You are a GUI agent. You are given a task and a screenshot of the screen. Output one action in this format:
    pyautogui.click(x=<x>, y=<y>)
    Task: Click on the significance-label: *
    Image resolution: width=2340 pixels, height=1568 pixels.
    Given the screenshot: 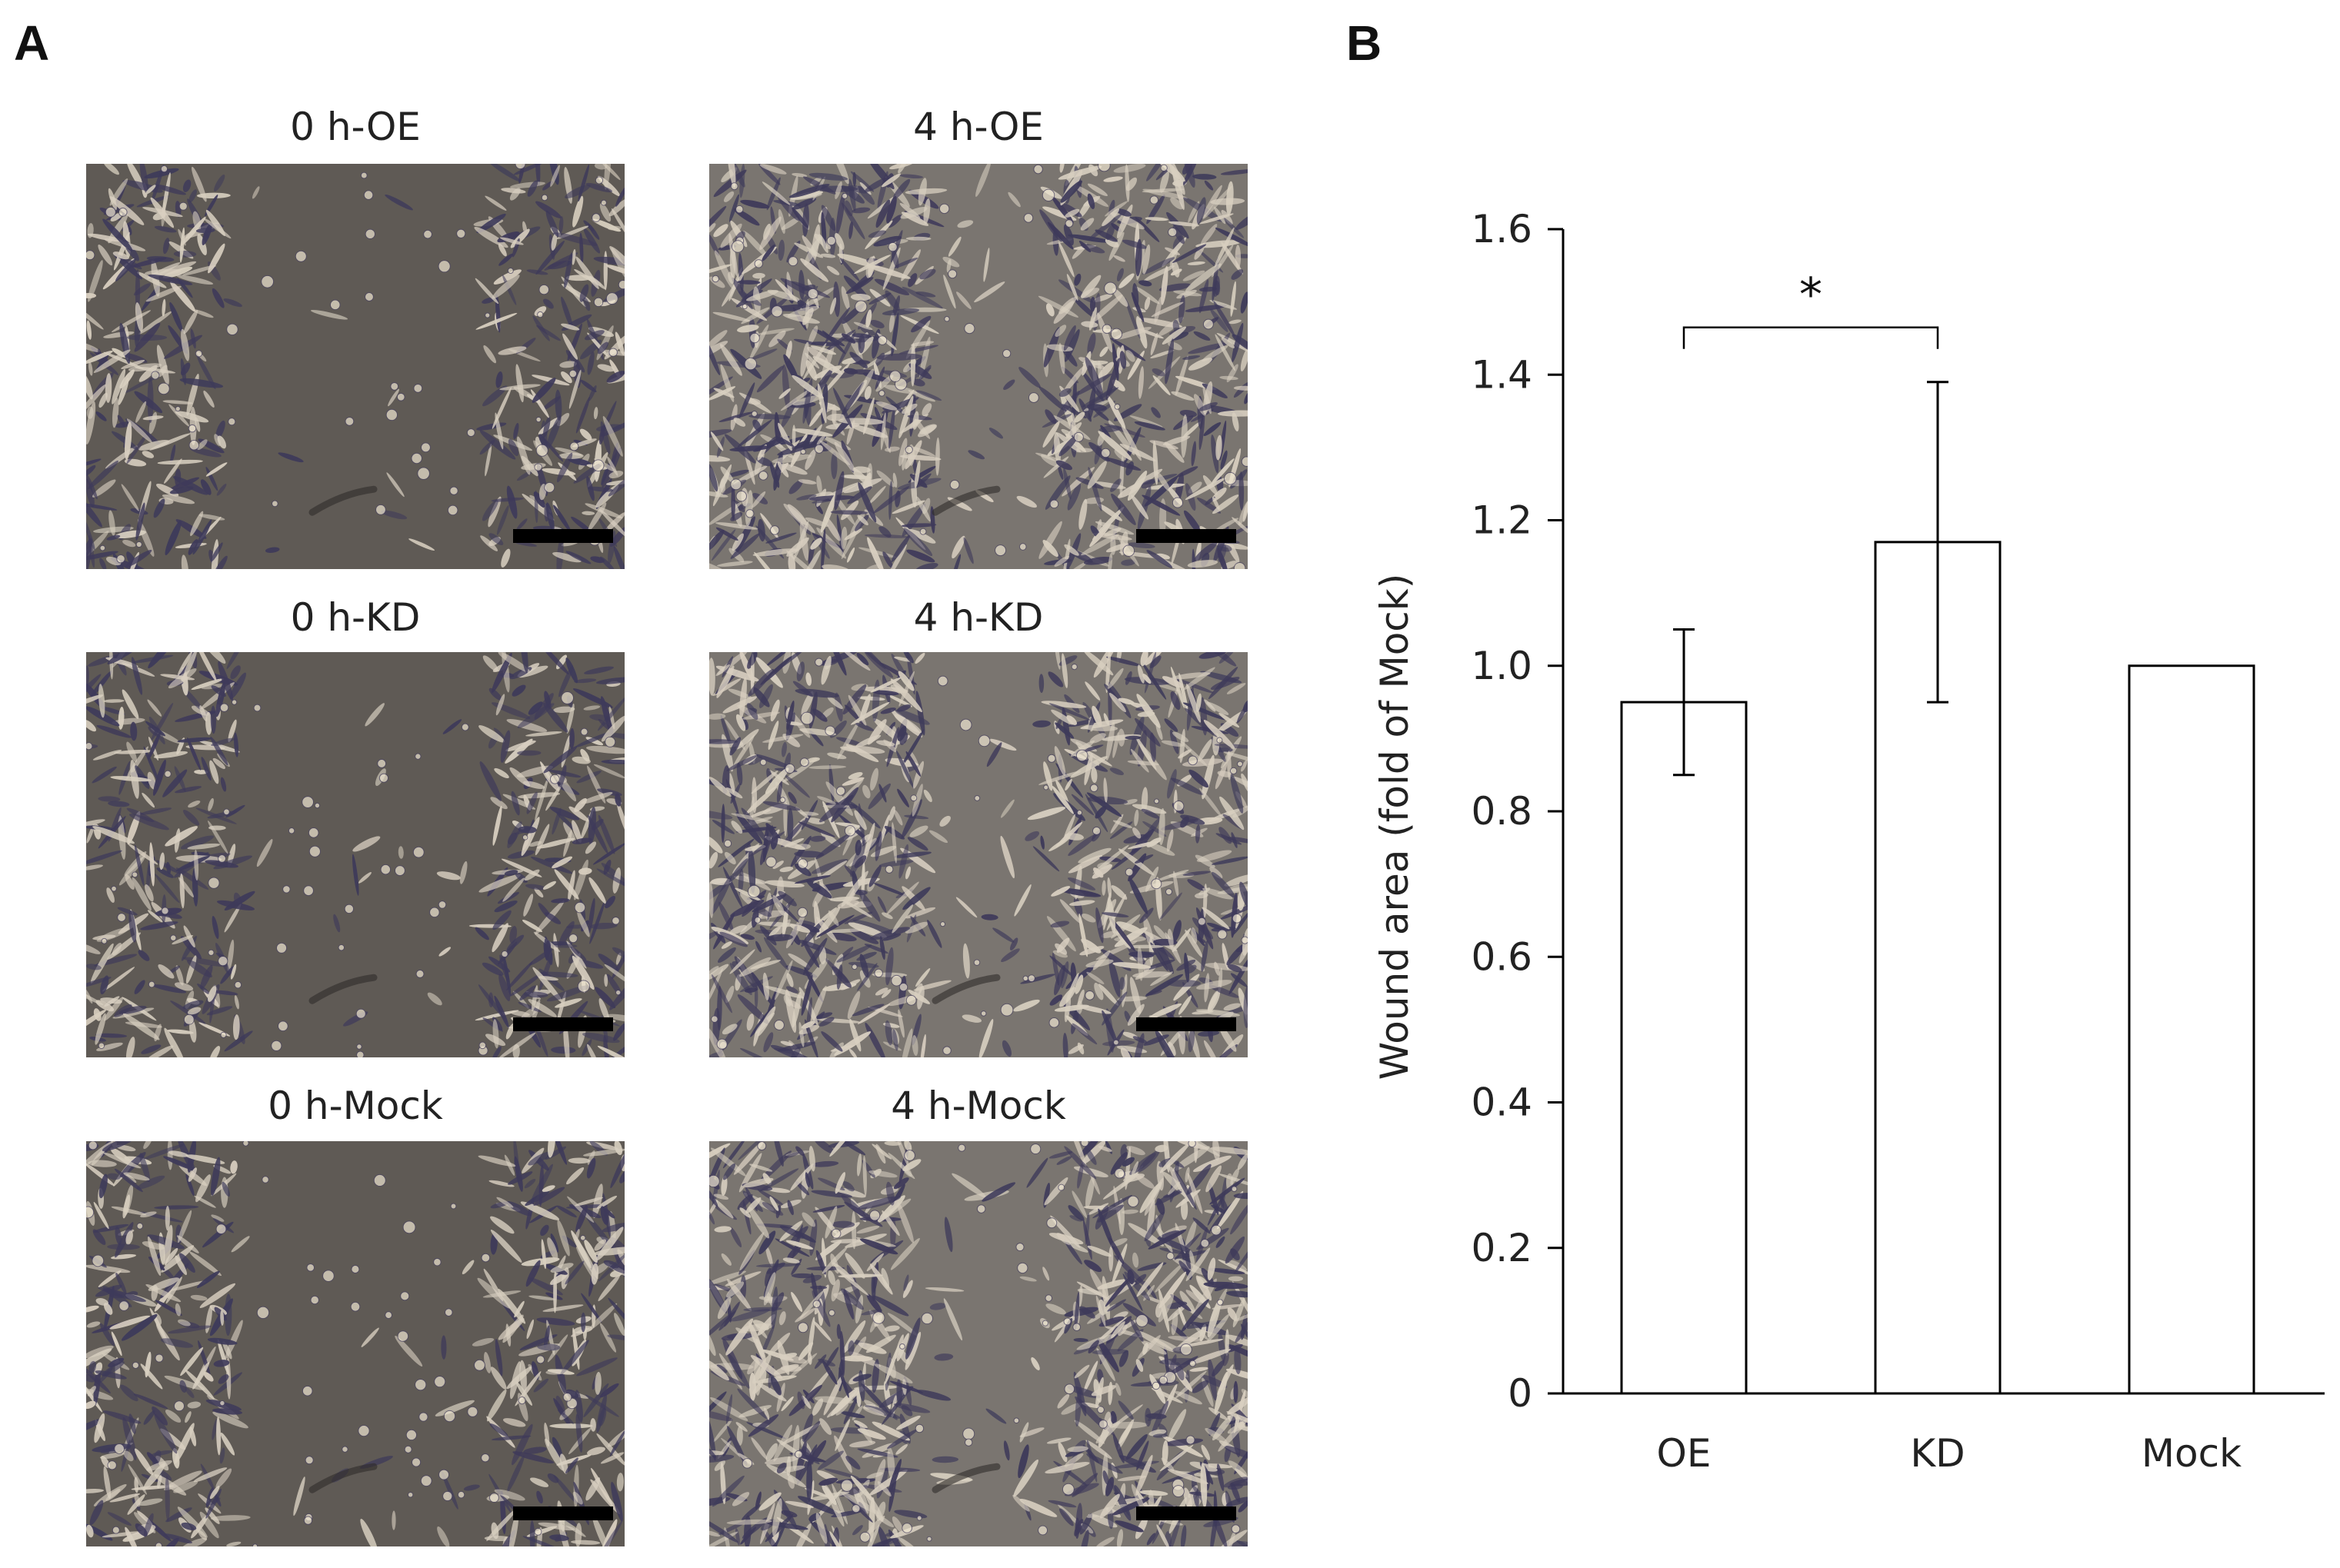 What is the action you would take?
    pyautogui.click(x=1811, y=295)
    